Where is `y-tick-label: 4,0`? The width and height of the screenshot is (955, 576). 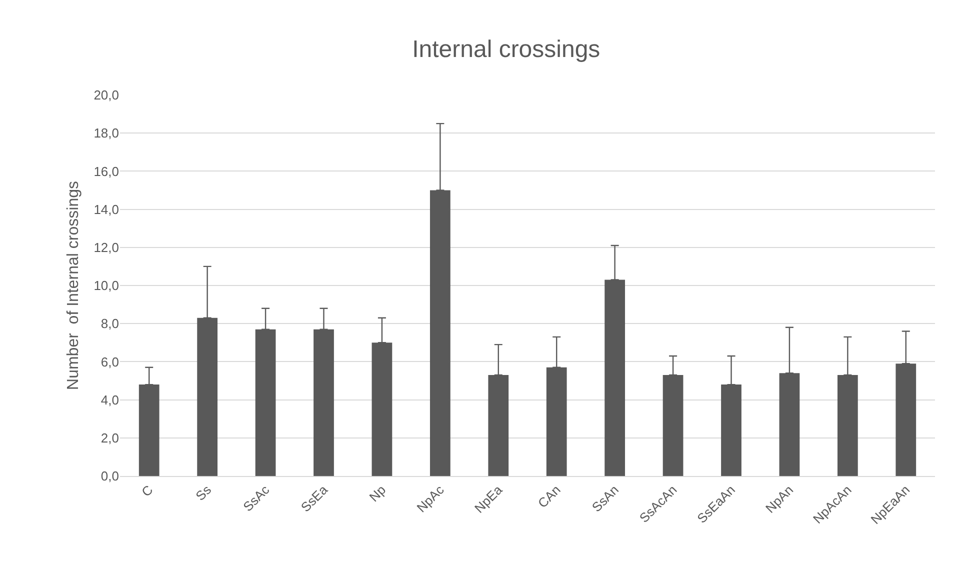
y-tick-label: 4,0 is located at coordinates (109, 400).